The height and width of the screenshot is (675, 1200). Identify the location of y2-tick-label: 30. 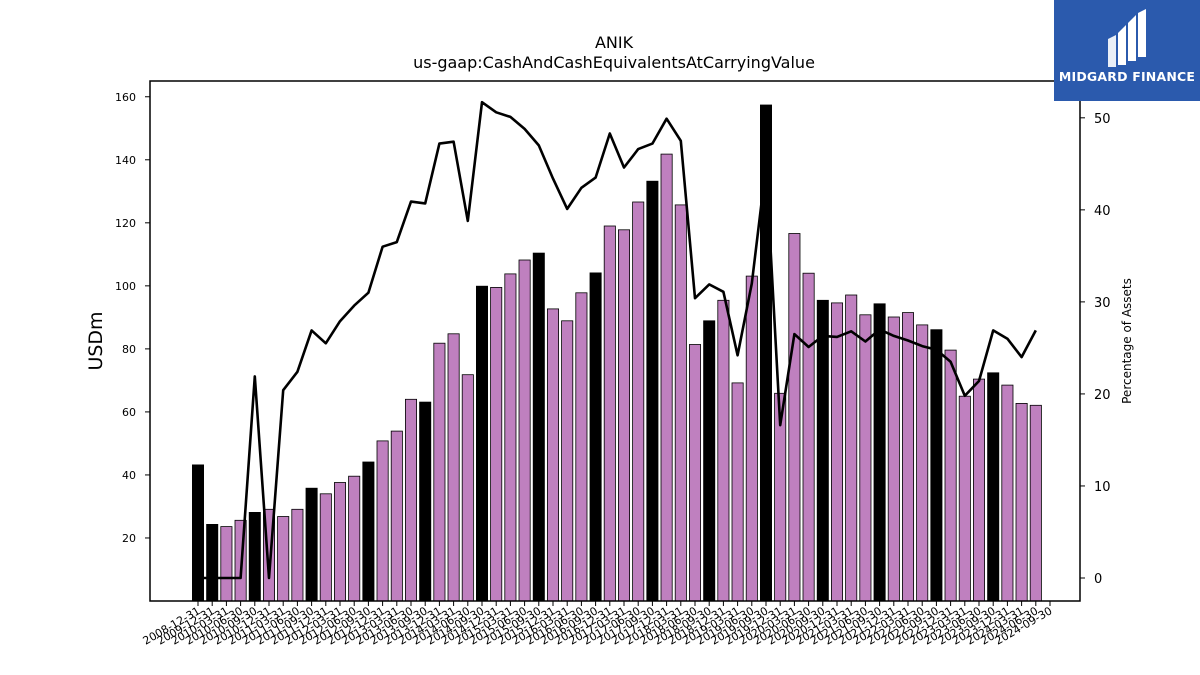
(1102, 303).